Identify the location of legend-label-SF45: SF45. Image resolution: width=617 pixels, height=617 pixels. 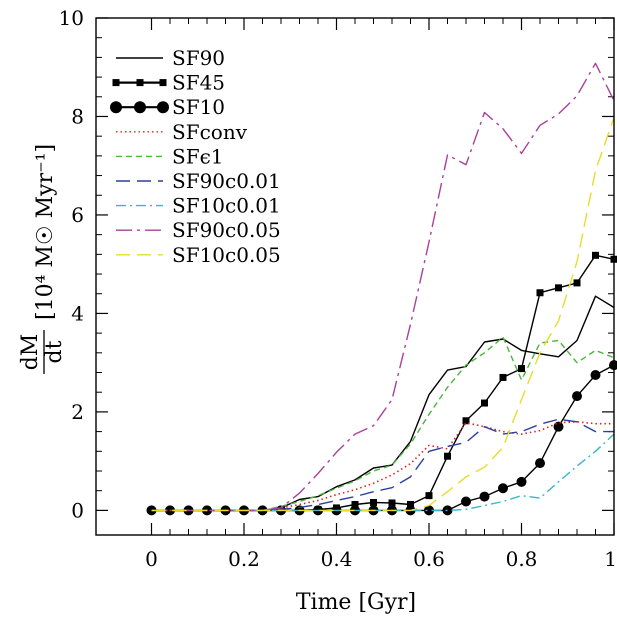
(198, 83).